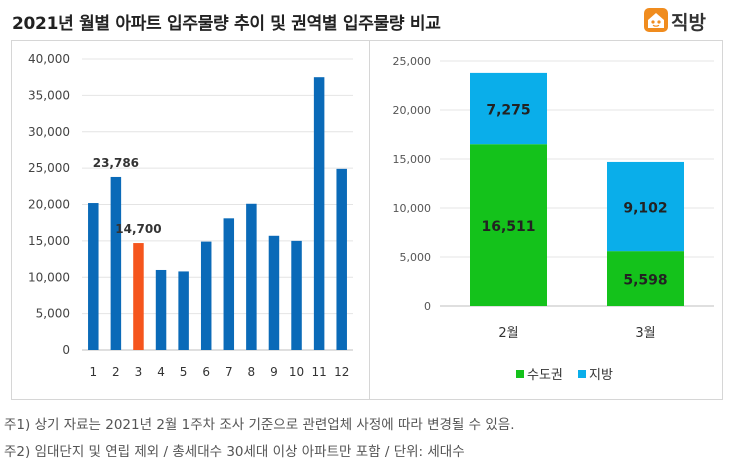 The height and width of the screenshot is (467, 730). What do you see at coordinates (318, 372) in the screenshot?
I see `x-tick-label: 11` at bounding box center [318, 372].